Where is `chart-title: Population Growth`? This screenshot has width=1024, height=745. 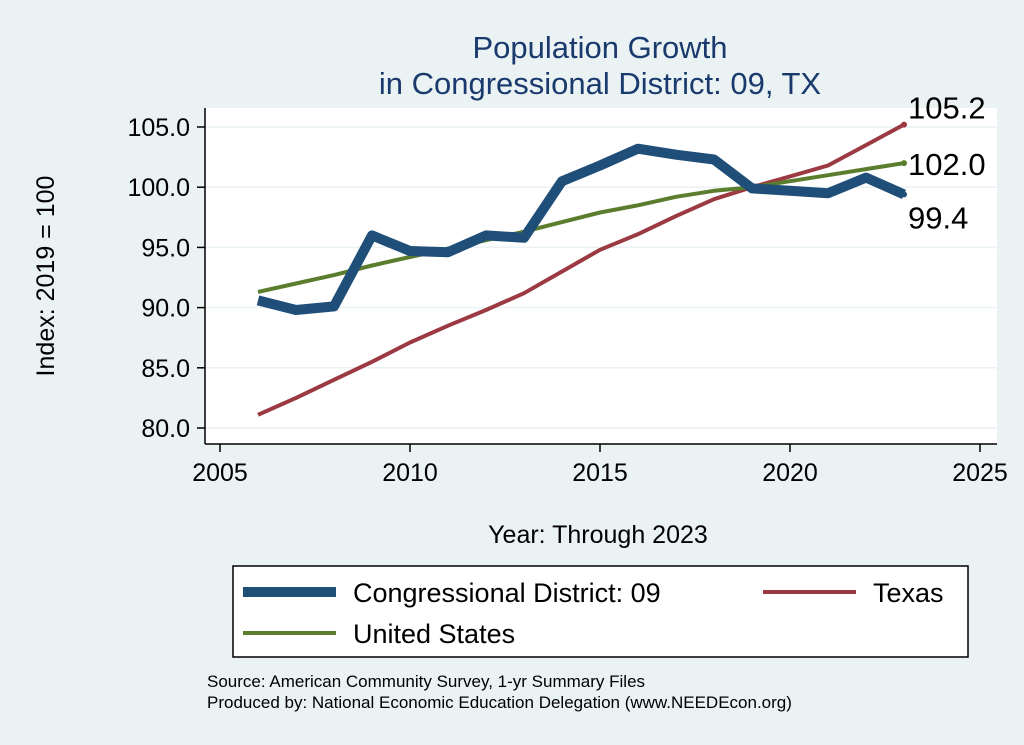 chart-title: Population Growth is located at coordinates (599, 47).